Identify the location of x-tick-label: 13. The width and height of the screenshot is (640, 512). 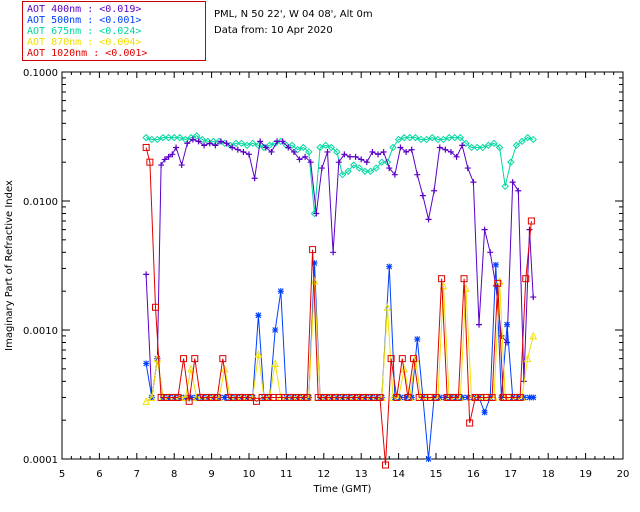
(361, 474).